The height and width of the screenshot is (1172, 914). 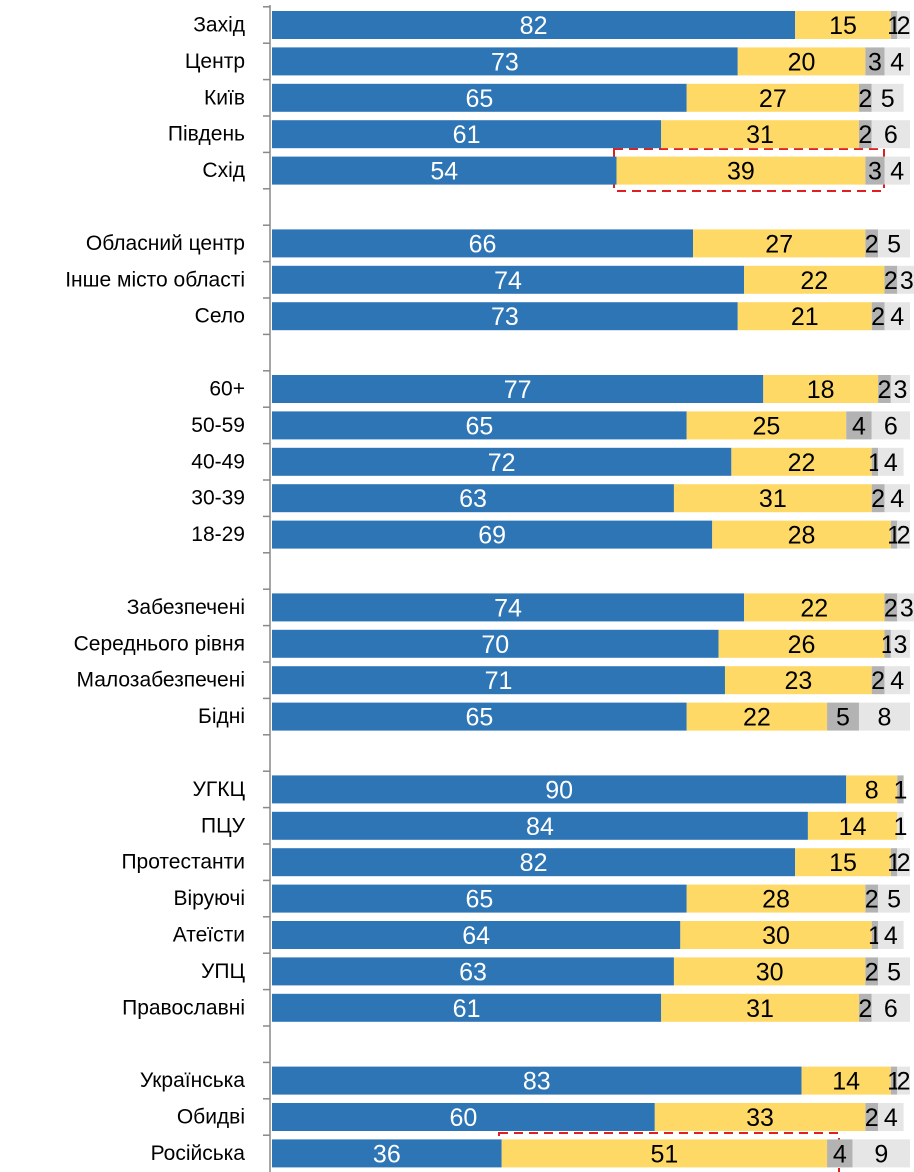 What do you see at coordinates (518, 390) in the screenshot?
I see `value-label: 77` at bounding box center [518, 390].